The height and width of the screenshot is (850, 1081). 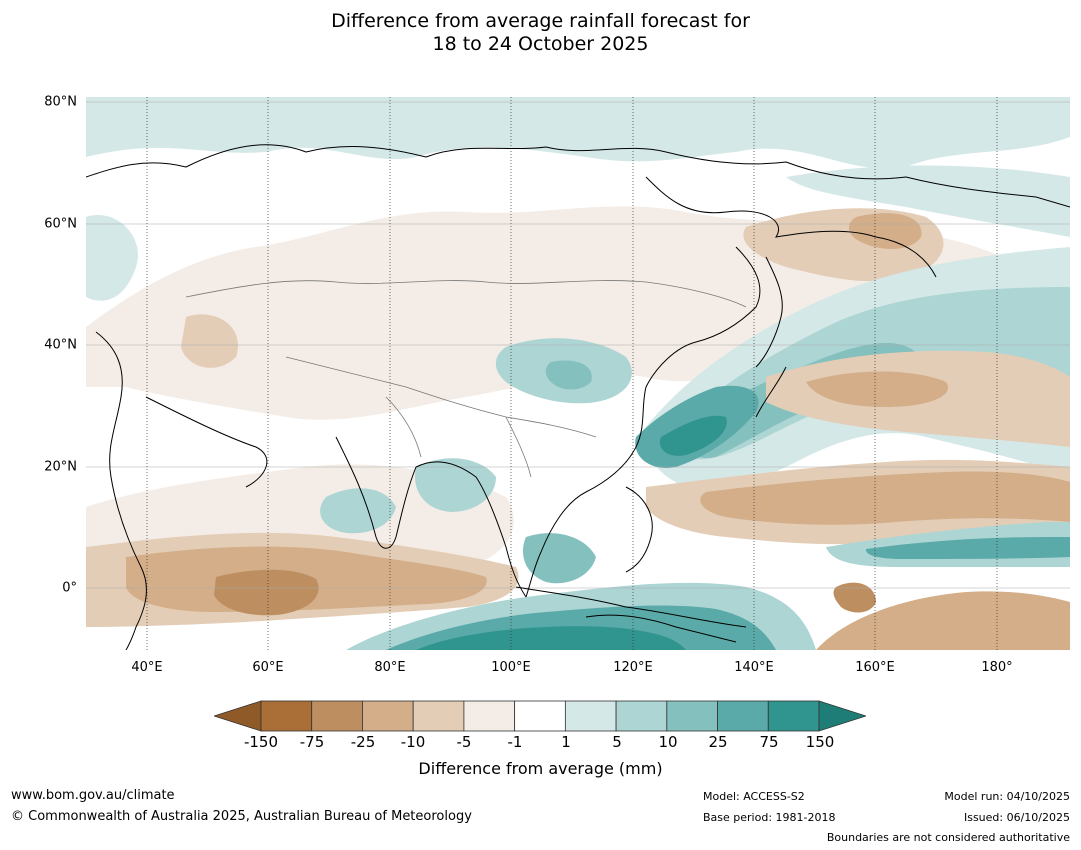 What do you see at coordinates (147, 667) in the screenshot?
I see `lon-label-40e: 40°E` at bounding box center [147, 667].